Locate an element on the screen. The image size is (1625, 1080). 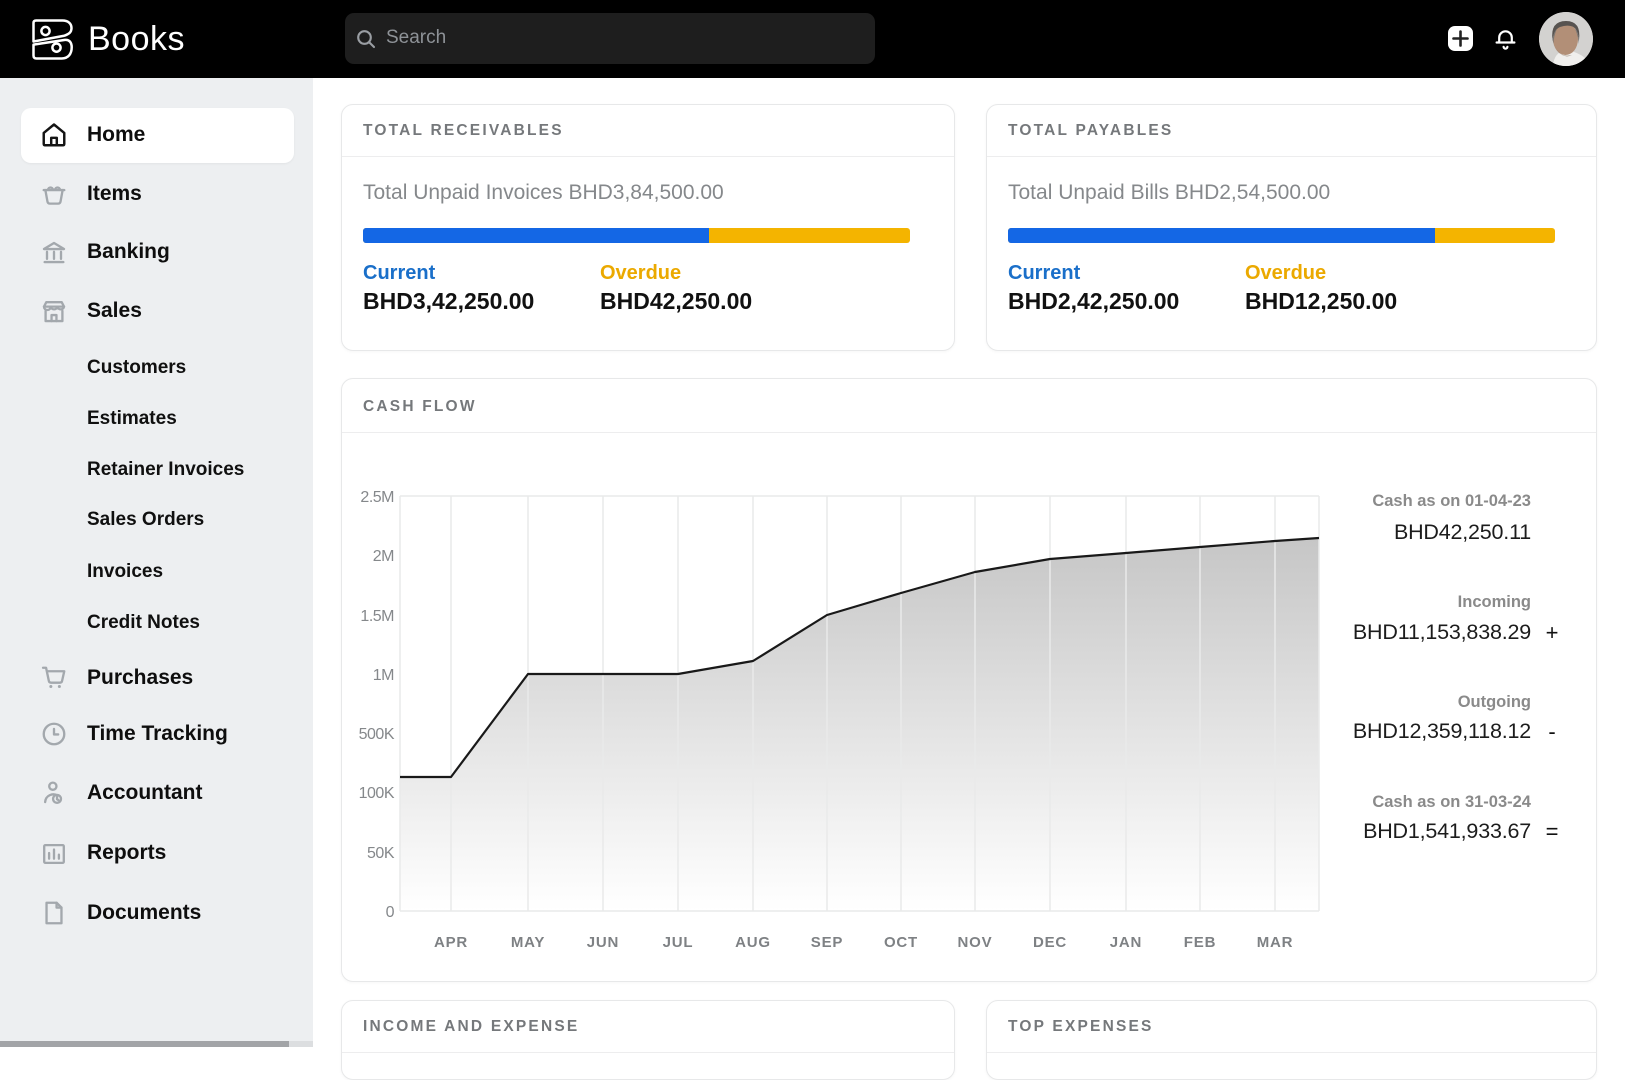
svg-text: SEP is located at coordinates (827, 942).